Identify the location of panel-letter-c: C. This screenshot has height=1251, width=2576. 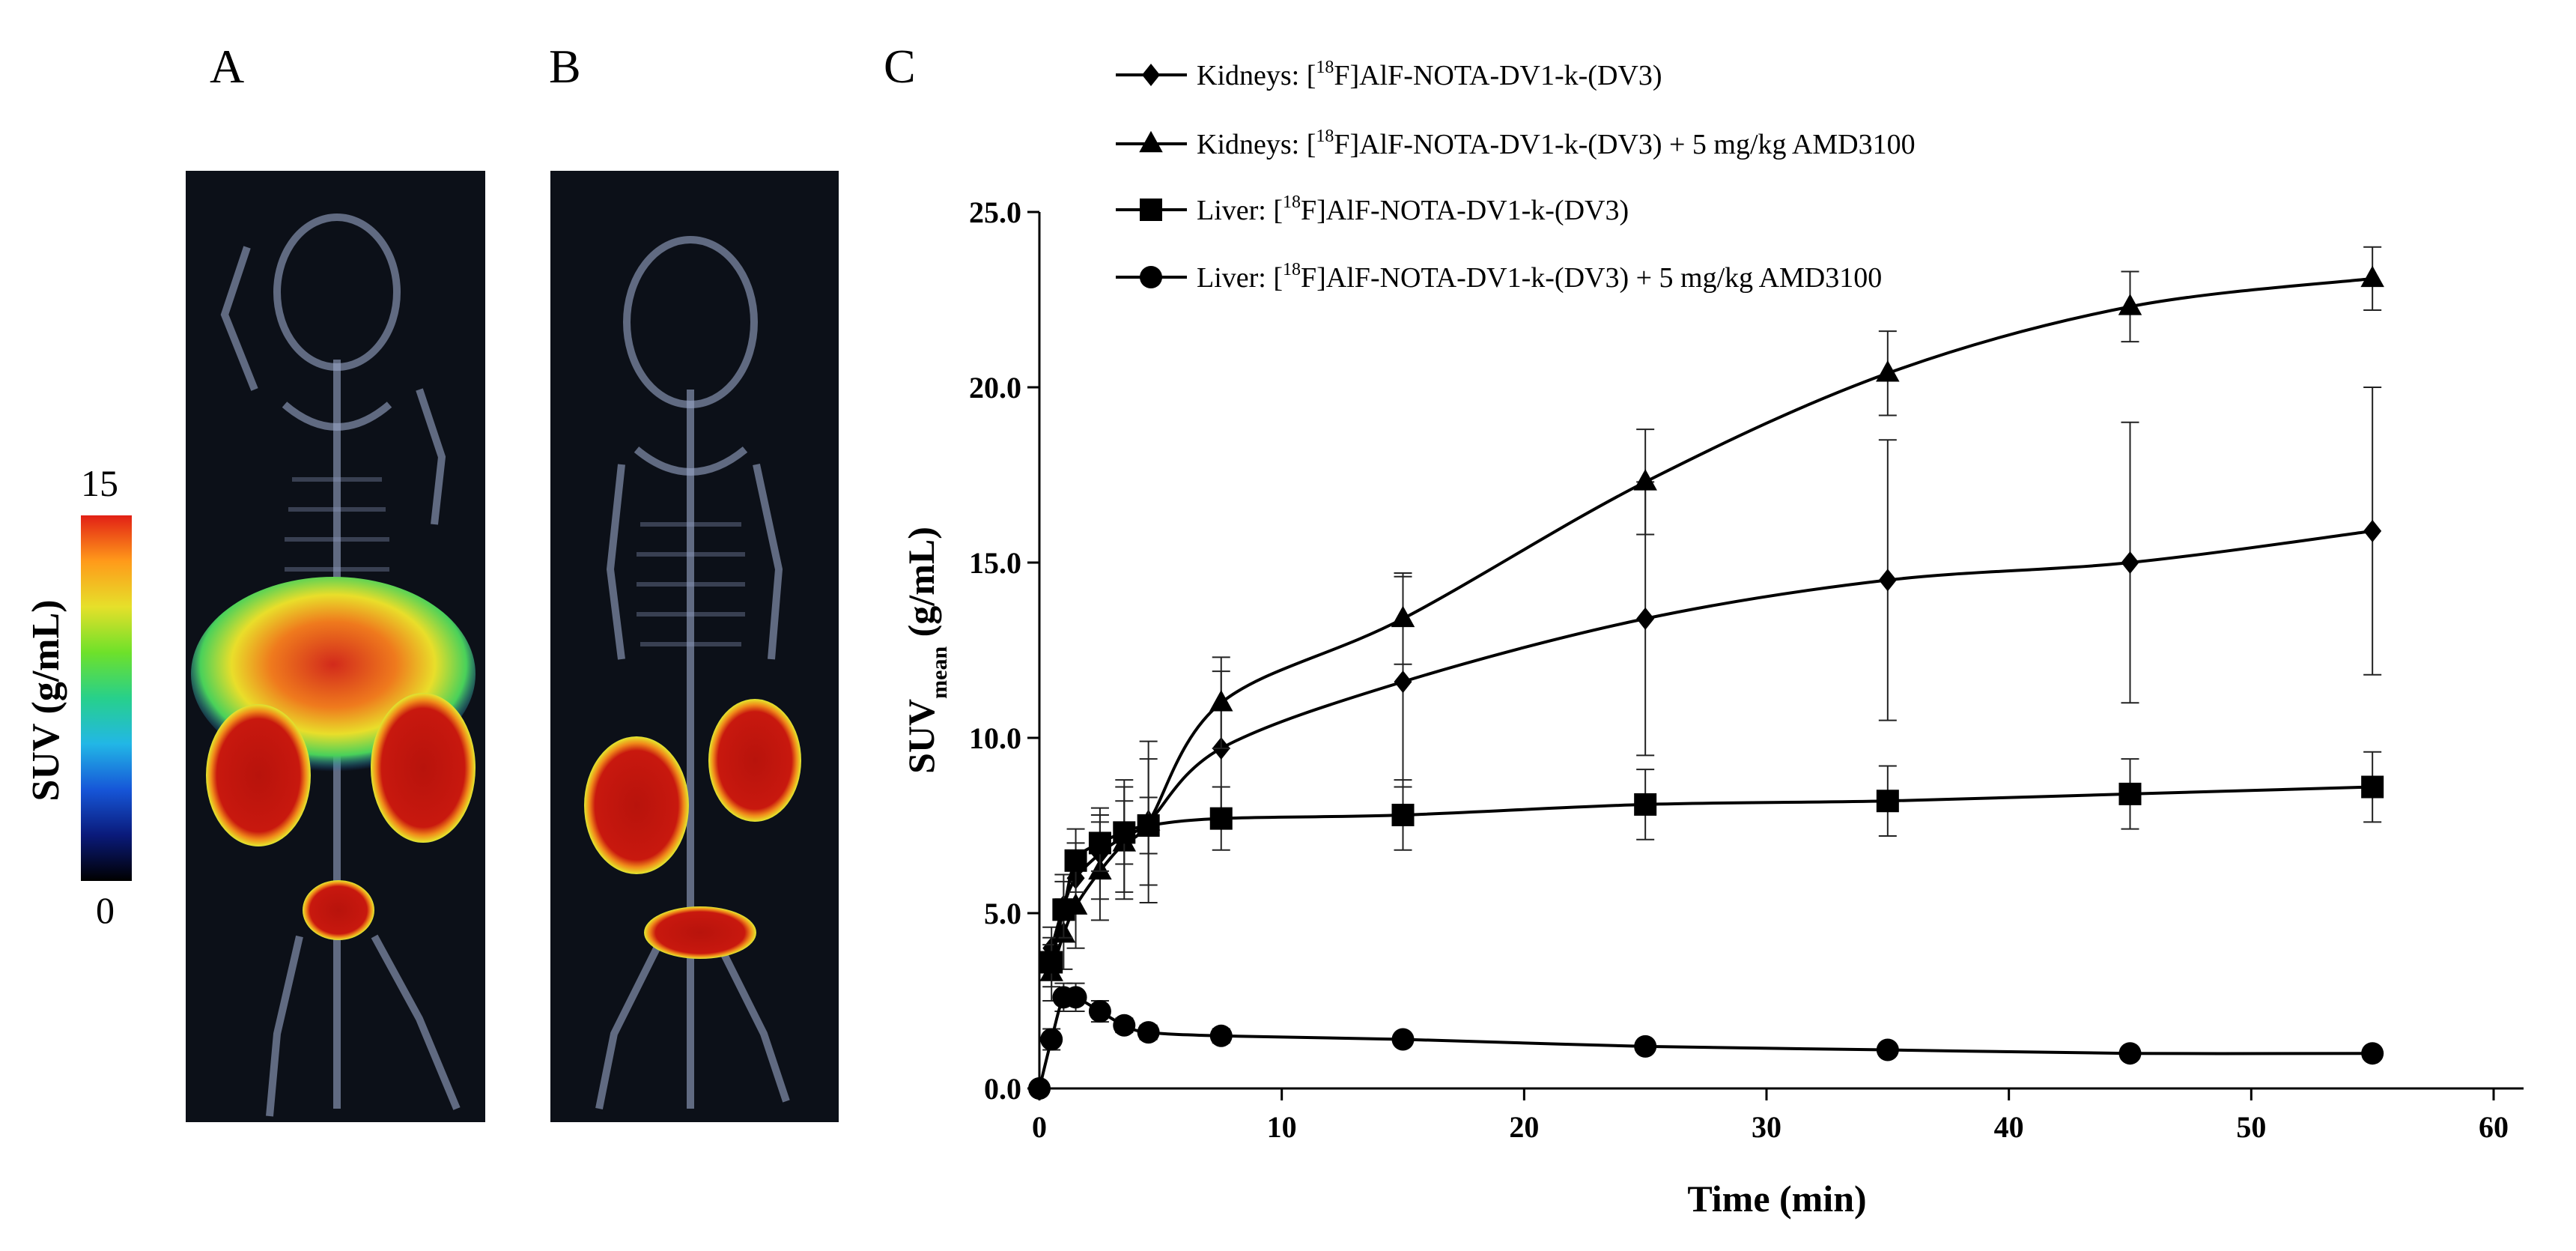
(900, 67).